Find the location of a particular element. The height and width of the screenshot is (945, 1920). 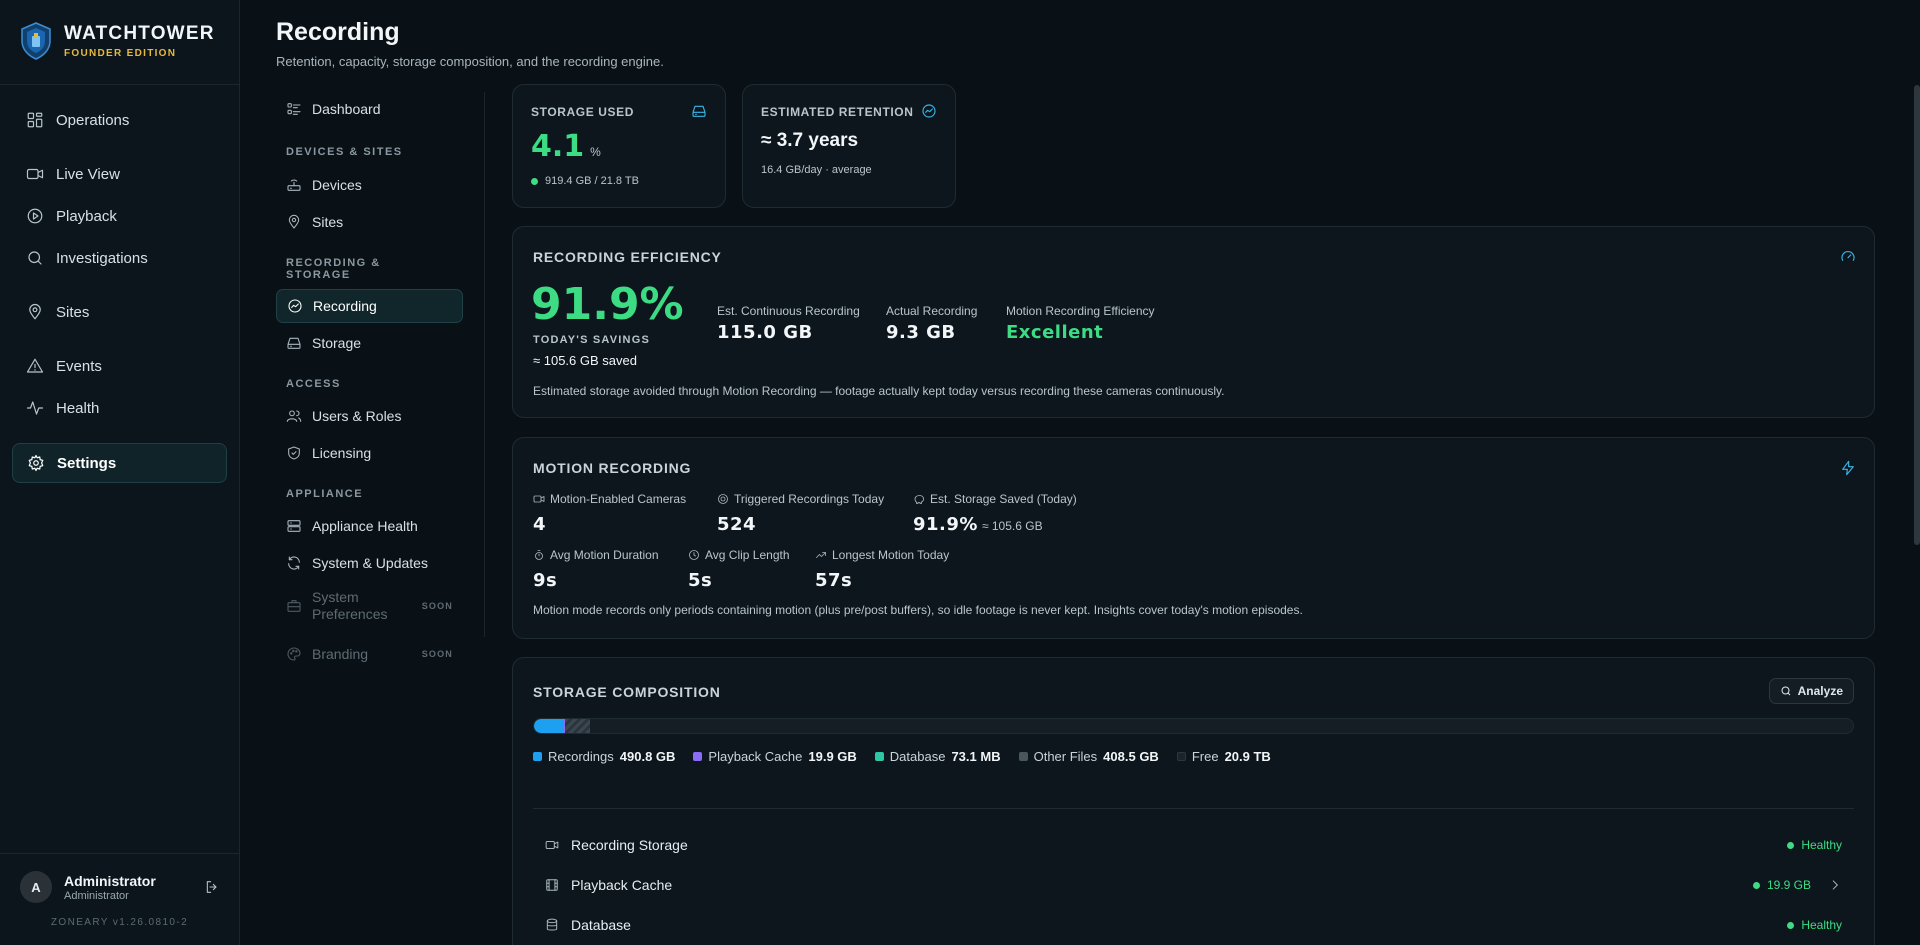

nav-item-label: Live View is located at coordinates (88, 174).